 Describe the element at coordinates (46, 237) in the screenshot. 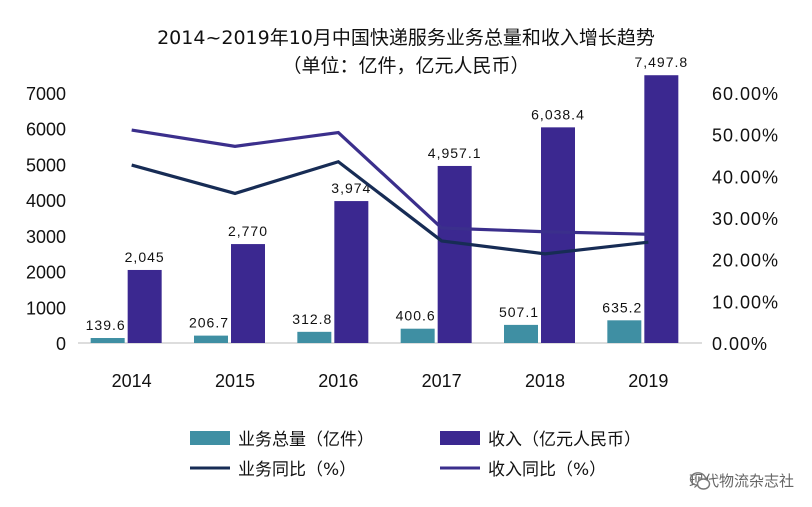

I see `y-left-tick-label: 3000` at that location.